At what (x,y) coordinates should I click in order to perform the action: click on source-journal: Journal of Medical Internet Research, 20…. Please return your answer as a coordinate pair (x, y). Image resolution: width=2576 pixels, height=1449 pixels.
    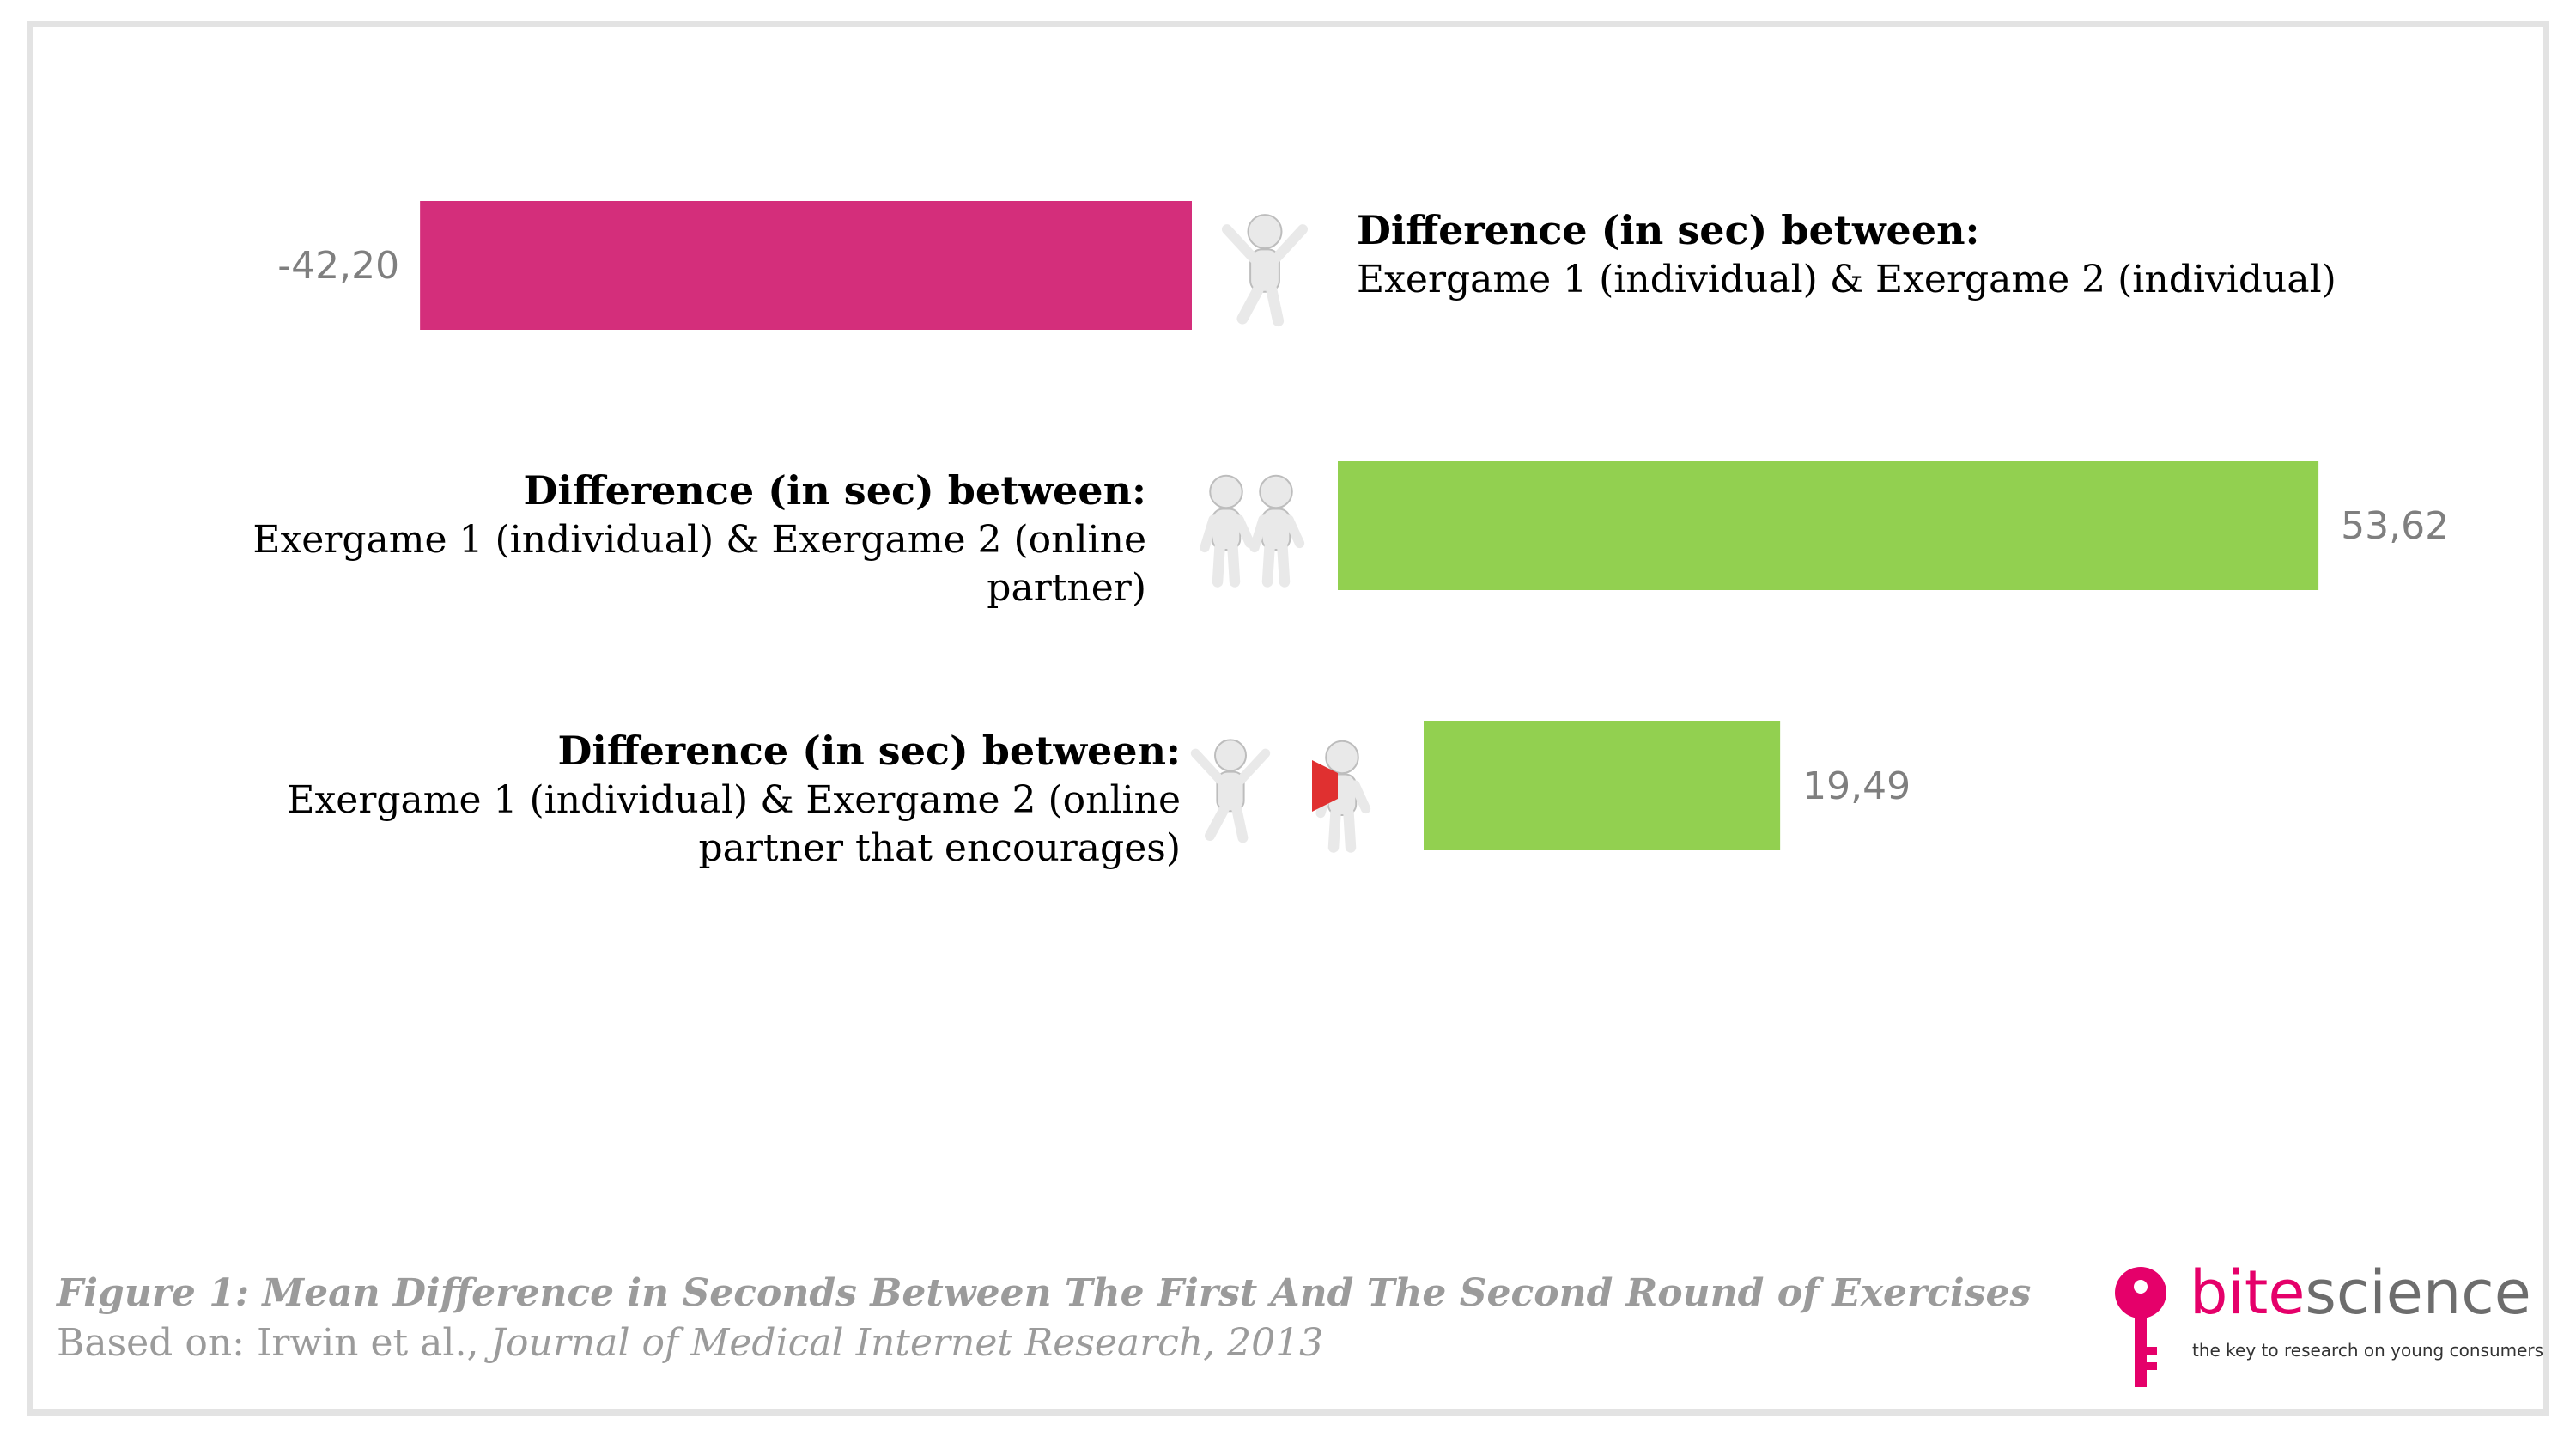
    Looking at the image, I should click on (907, 1343).